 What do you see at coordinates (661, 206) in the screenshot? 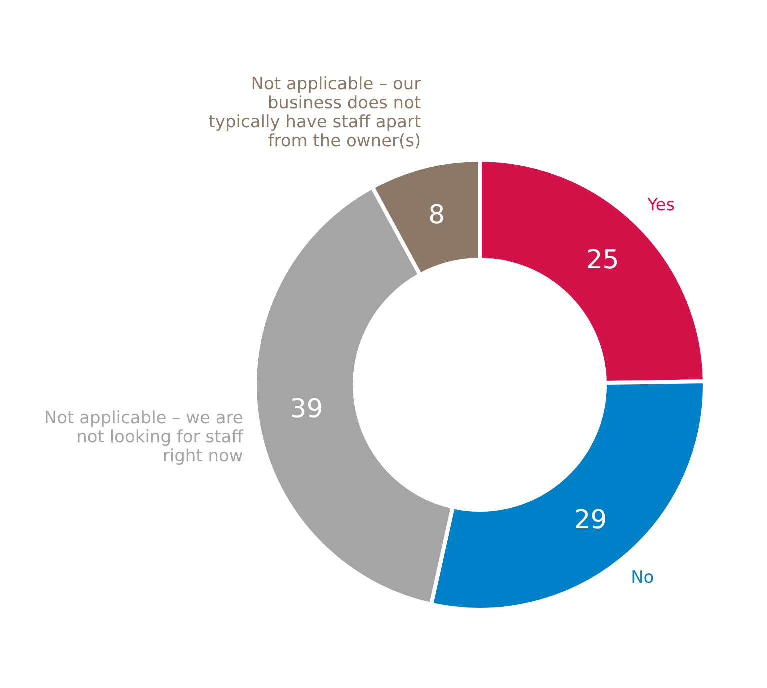
I see `slice-label: Yes` at bounding box center [661, 206].